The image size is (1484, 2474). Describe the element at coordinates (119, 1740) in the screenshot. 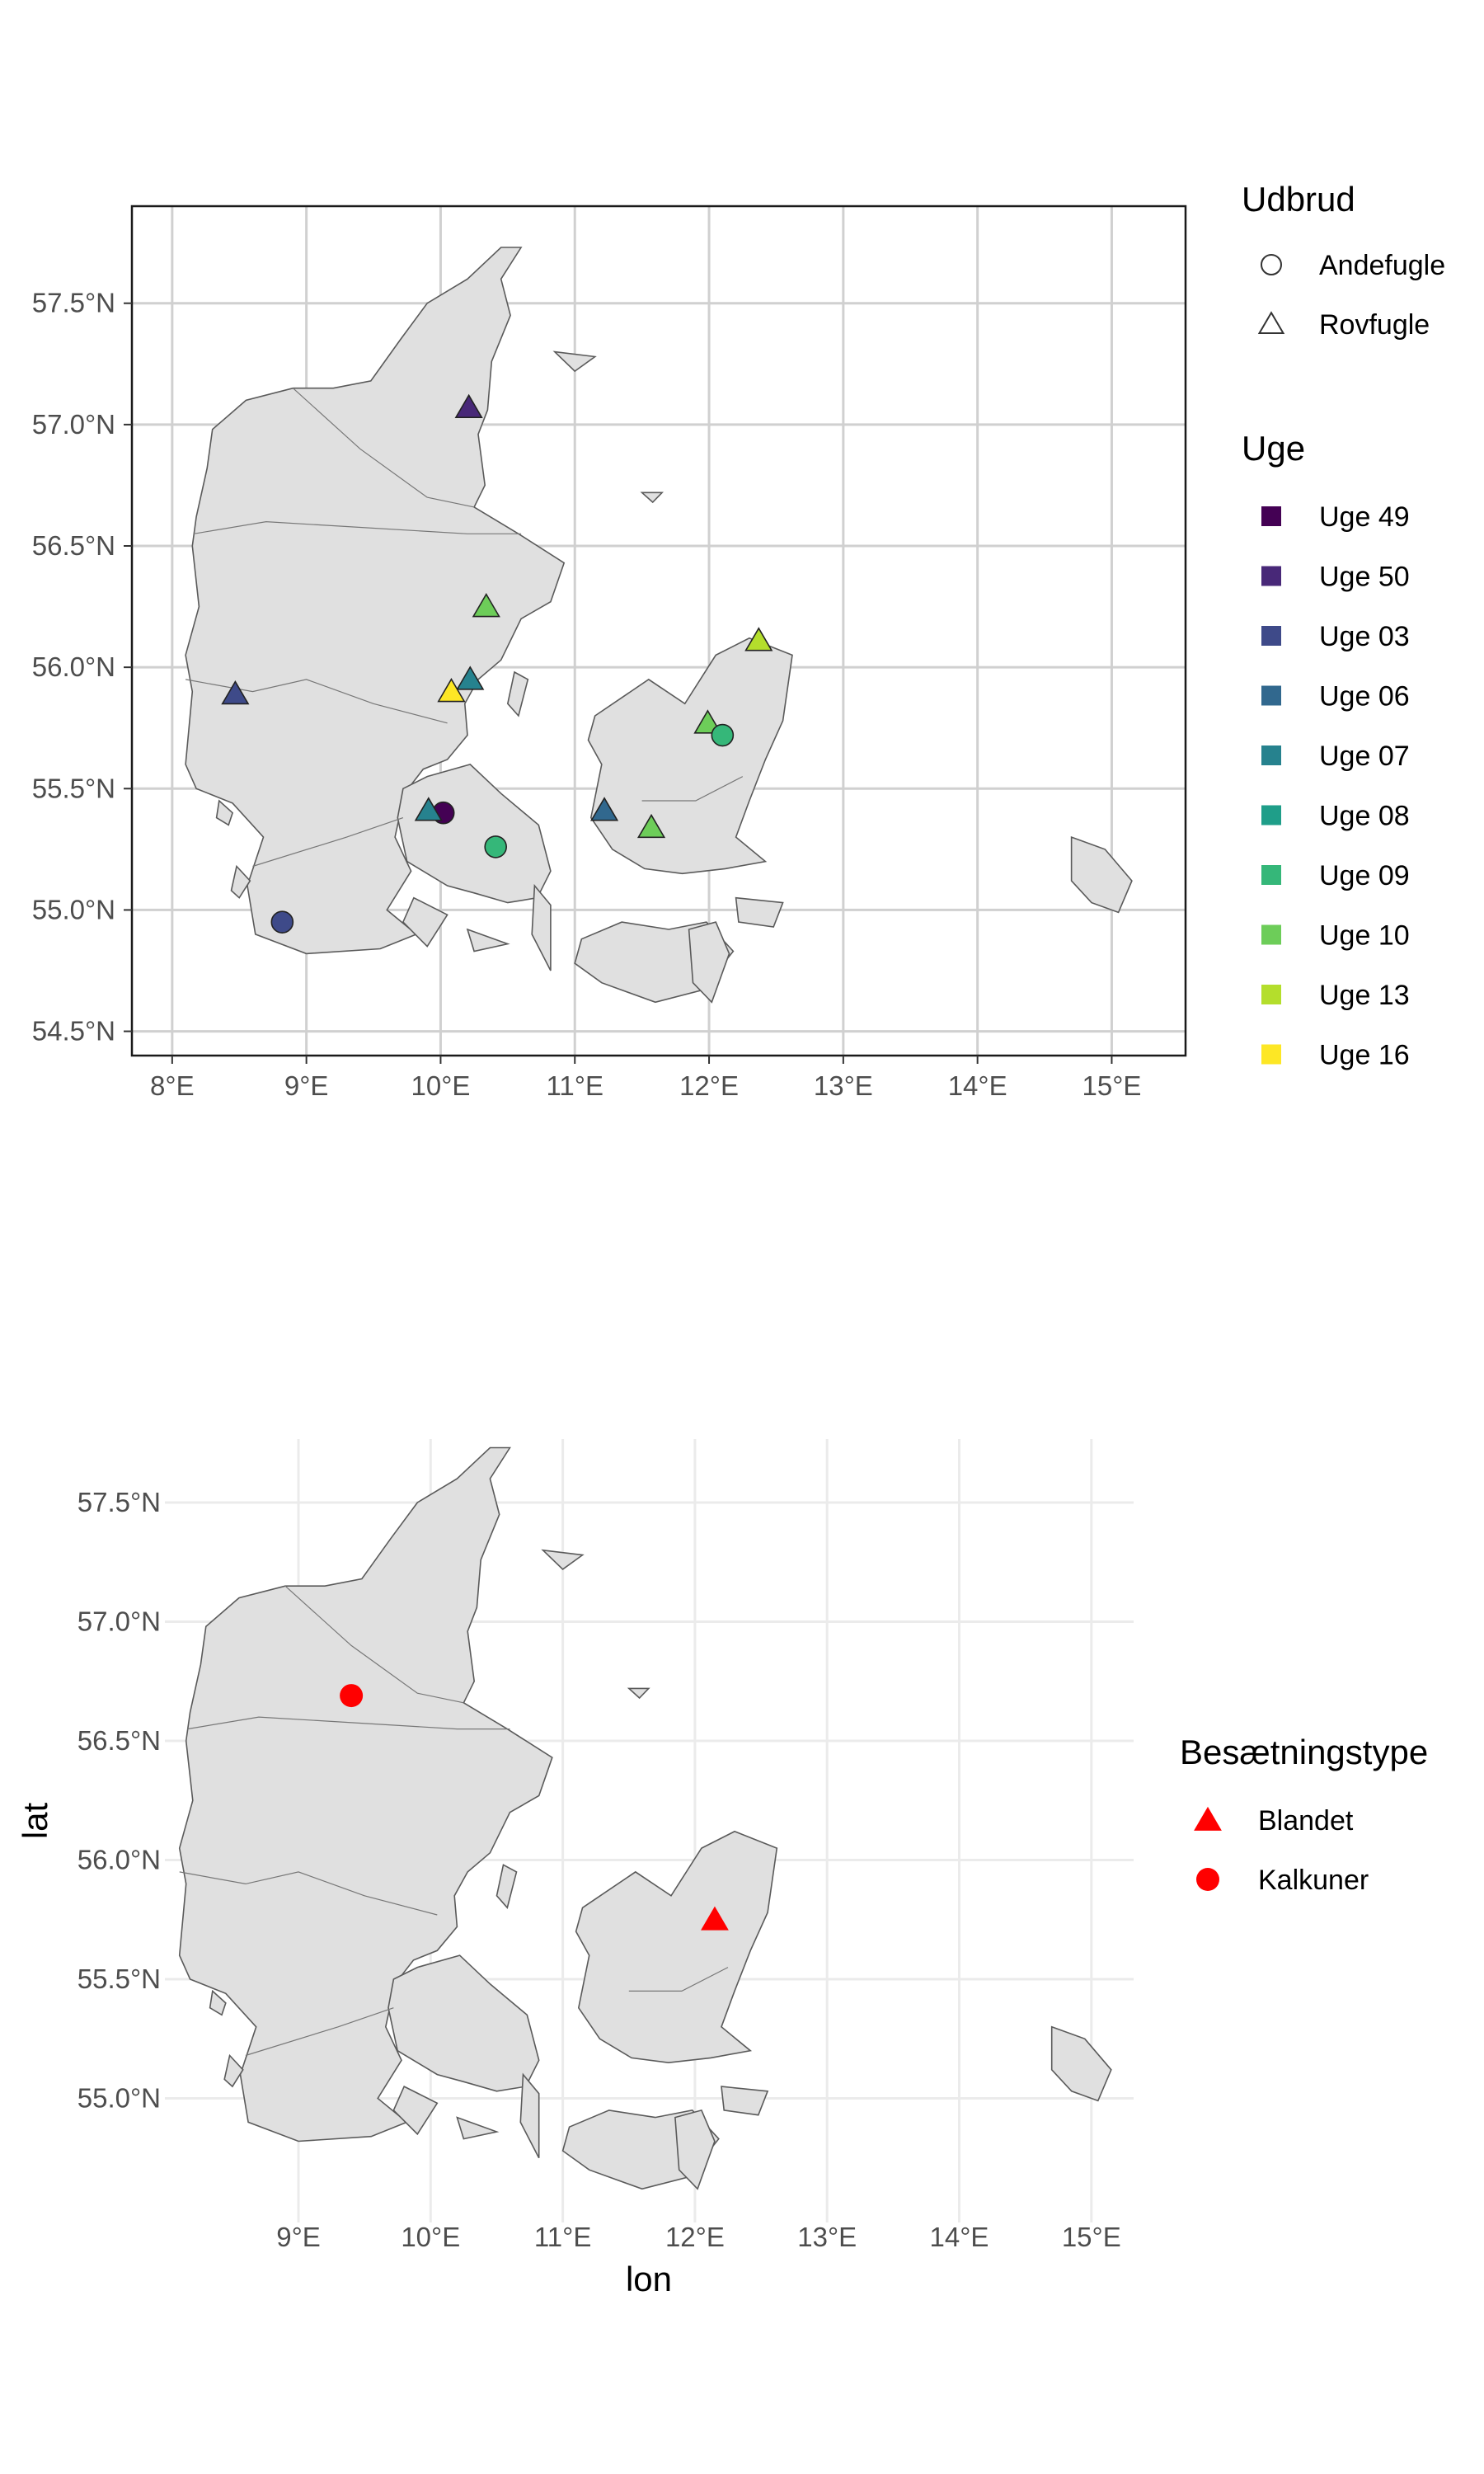

I see `map2-y-tick-label: 56.5°N` at that location.